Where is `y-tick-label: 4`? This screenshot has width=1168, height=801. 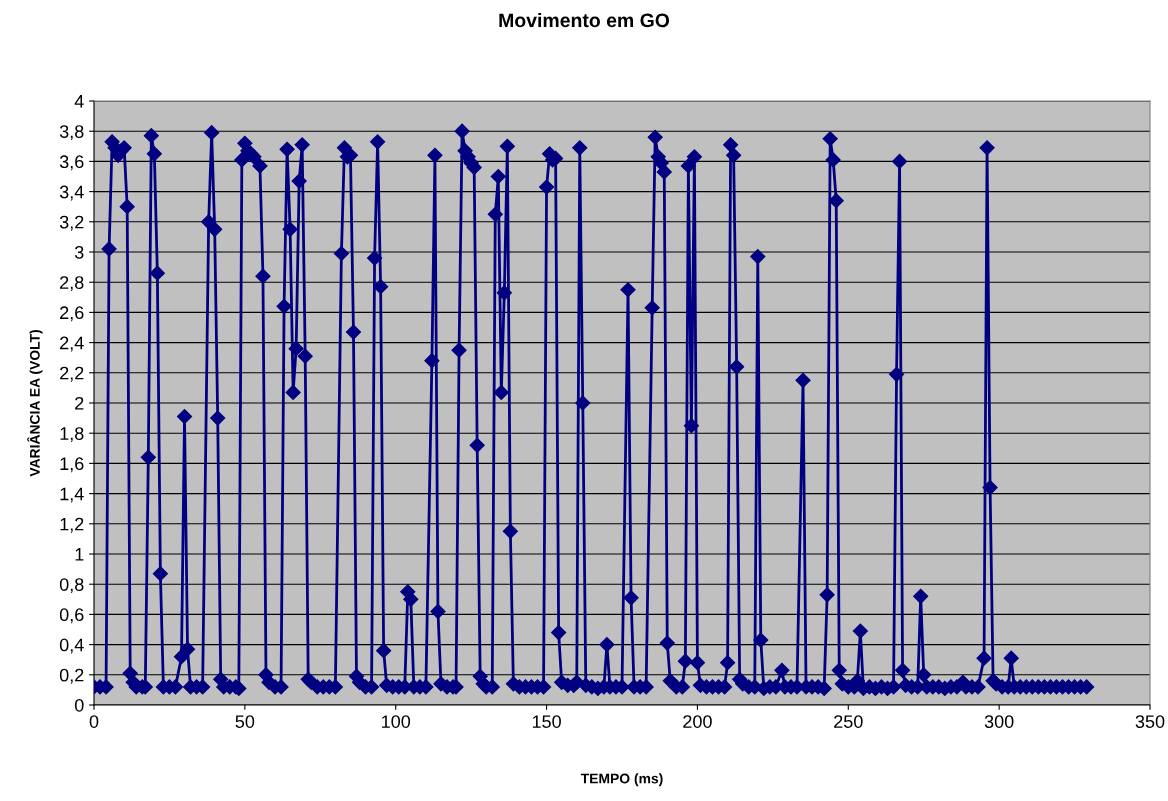 y-tick-label: 4 is located at coordinates (79, 101).